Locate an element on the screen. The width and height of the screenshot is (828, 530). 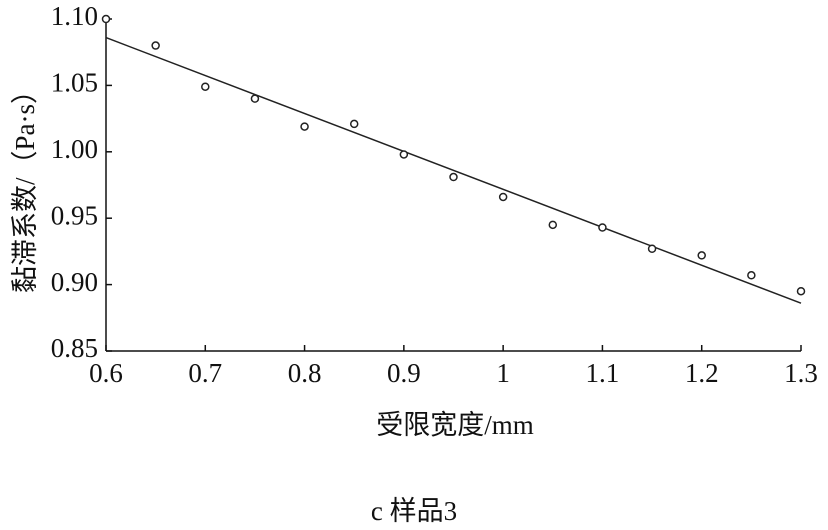
x-tick-label: 1.2 is located at coordinates (702, 373).